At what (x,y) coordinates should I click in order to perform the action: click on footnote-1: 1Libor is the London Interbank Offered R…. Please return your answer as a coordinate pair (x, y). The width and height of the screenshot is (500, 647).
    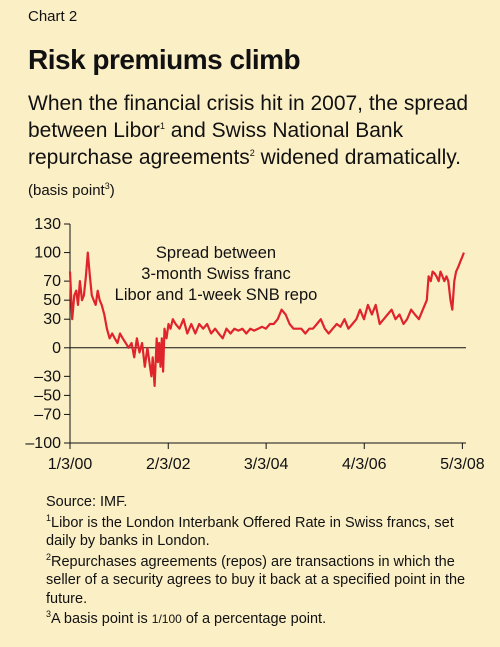
    Looking at the image, I should click on (266, 531).